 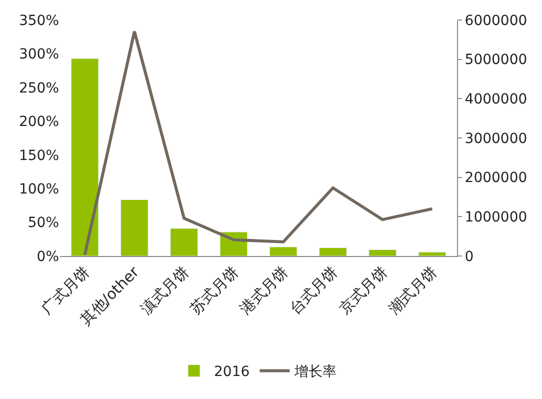 I want to click on y2-tick-label: 4000000, so click(x=496, y=100).